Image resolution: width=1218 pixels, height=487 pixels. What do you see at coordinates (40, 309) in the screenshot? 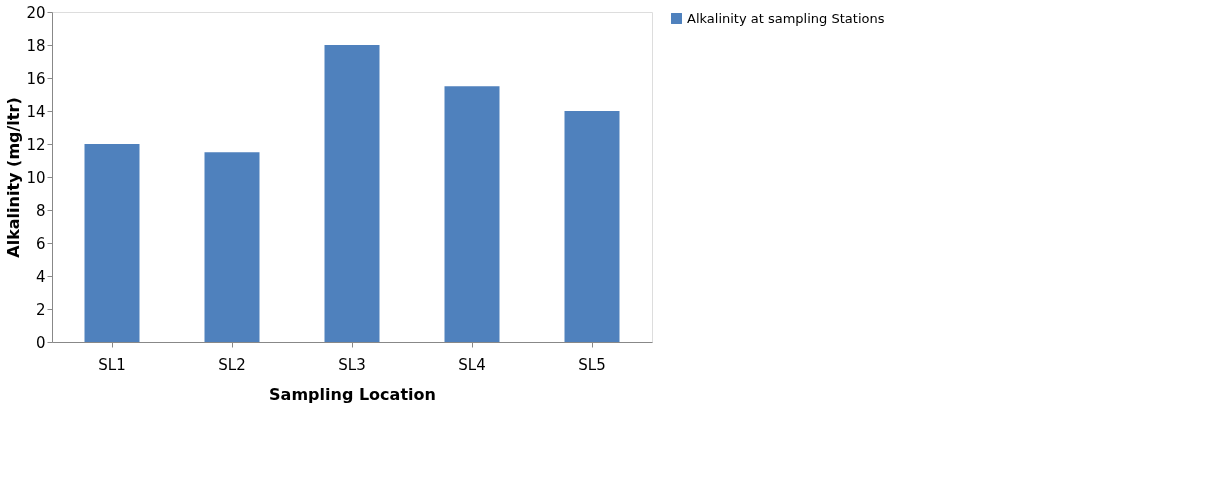
I see `y-tick-label: 2` at bounding box center [40, 309].